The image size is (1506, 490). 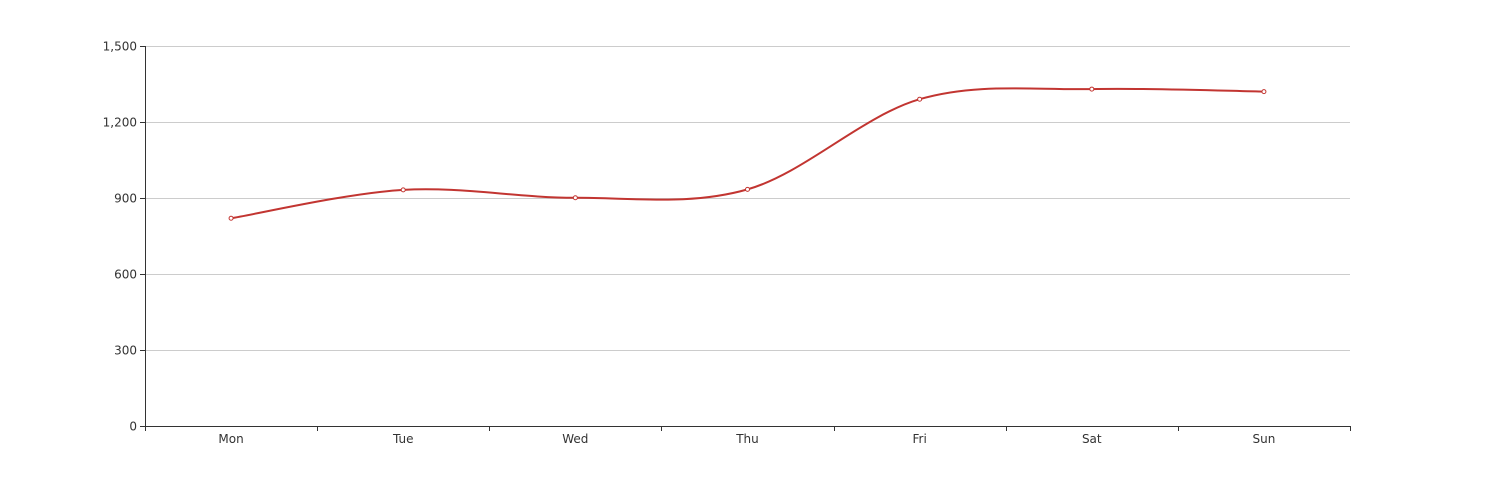 What do you see at coordinates (1264, 92) in the screenshot?
I see `data-point-sun` at bounding box center [1264, 92].